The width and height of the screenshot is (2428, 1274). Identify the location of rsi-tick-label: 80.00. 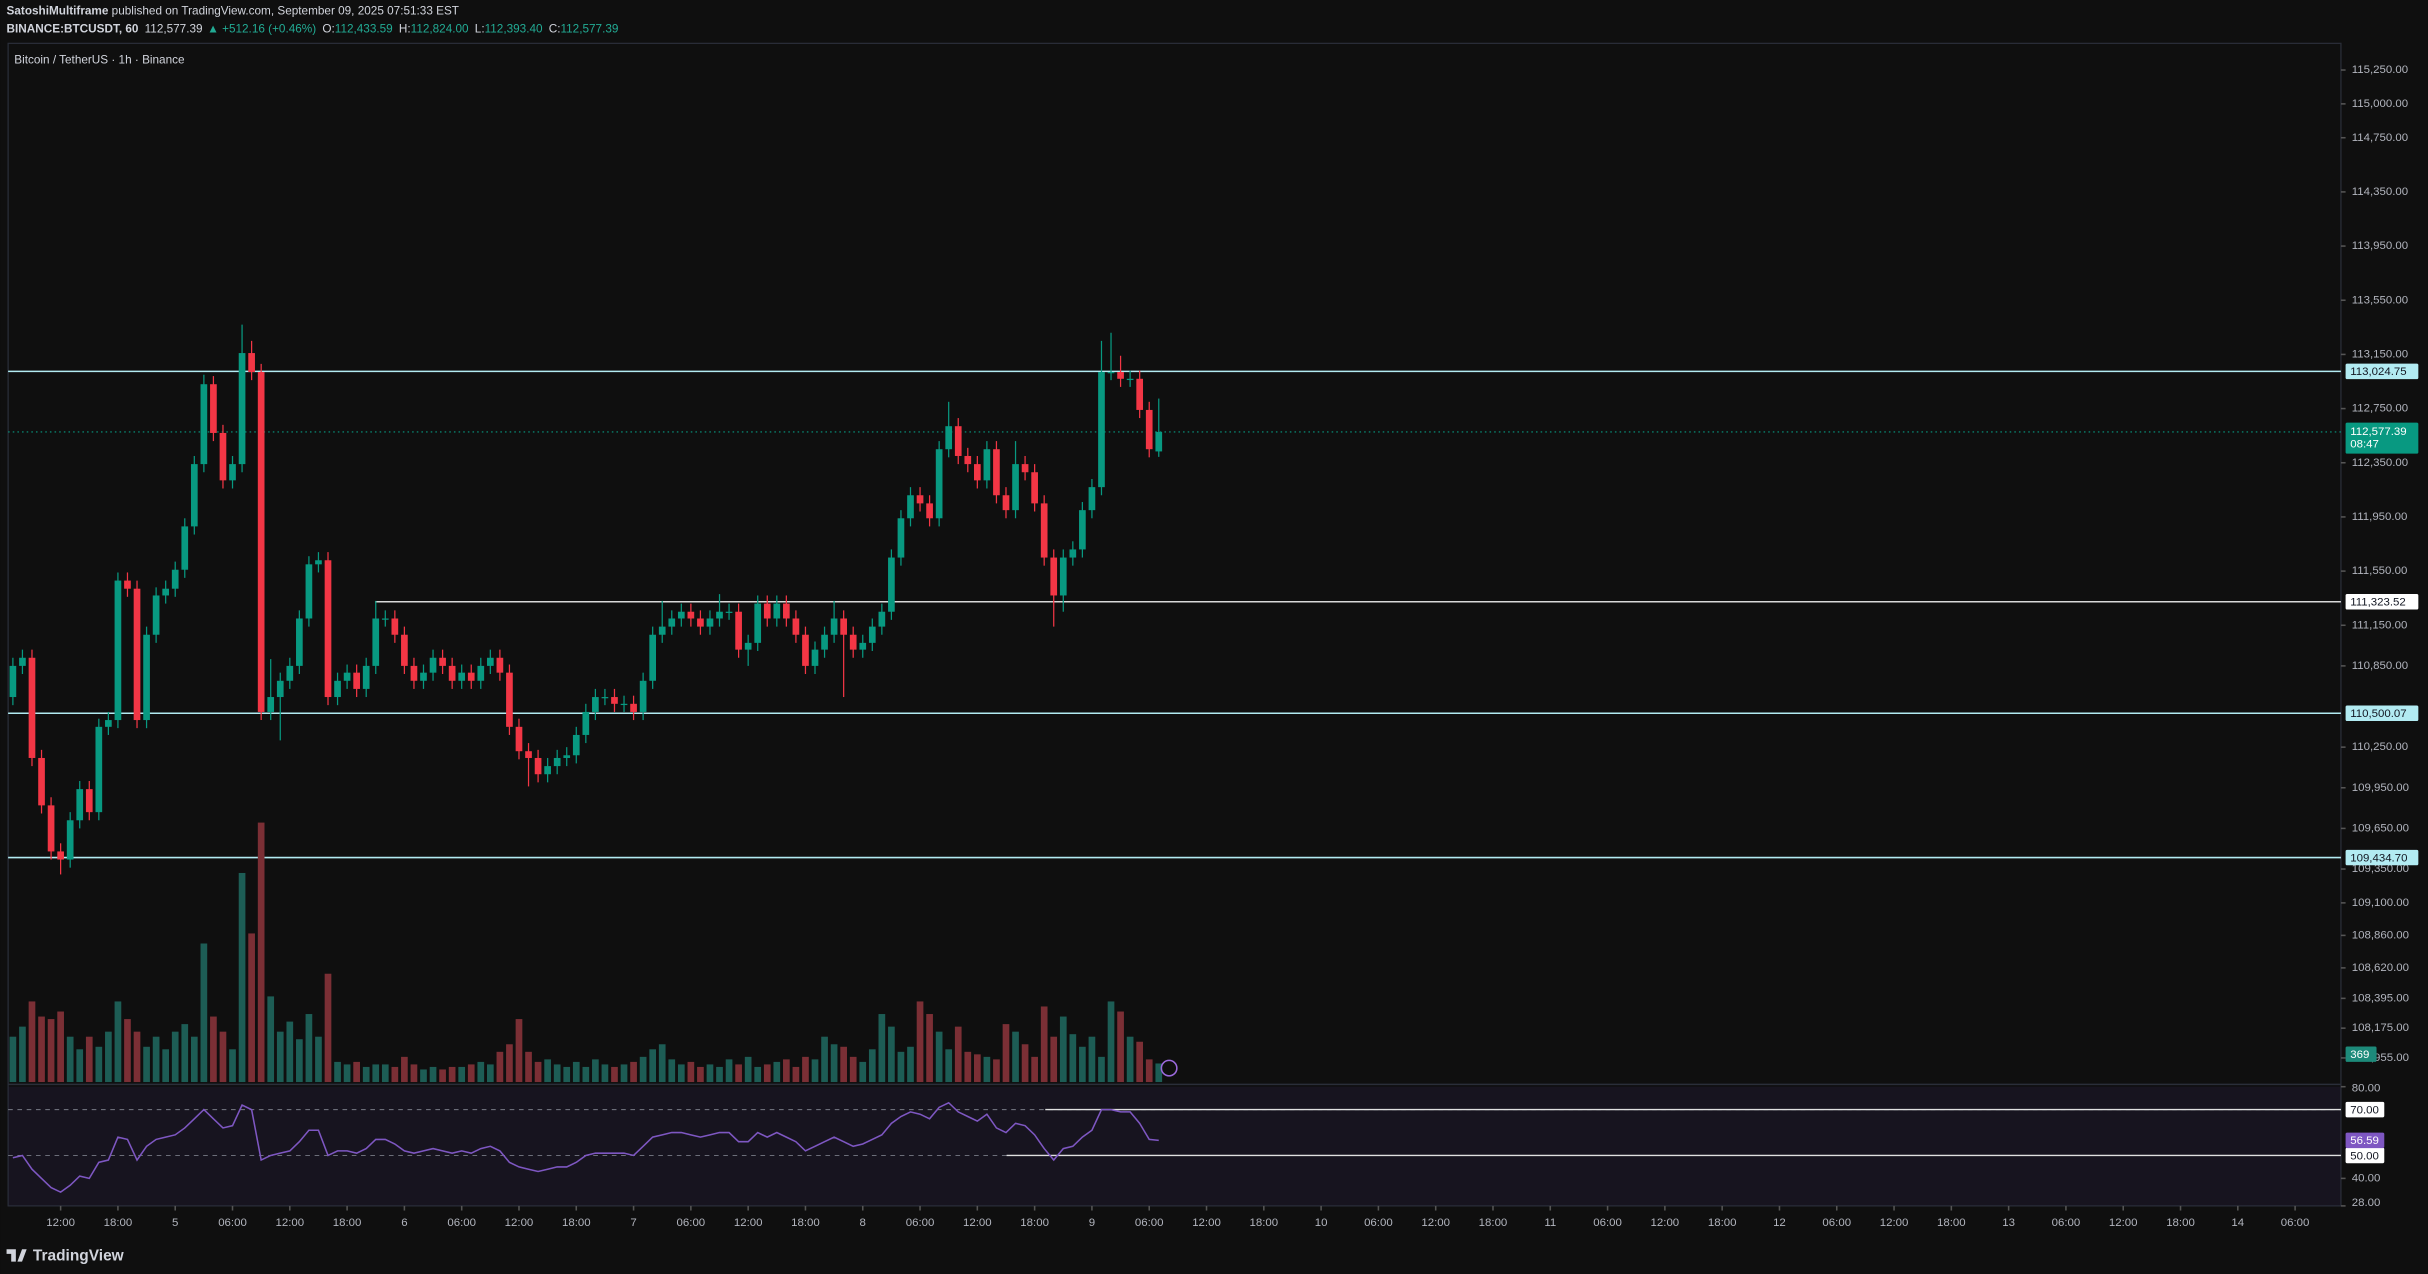
(2366, 1088).